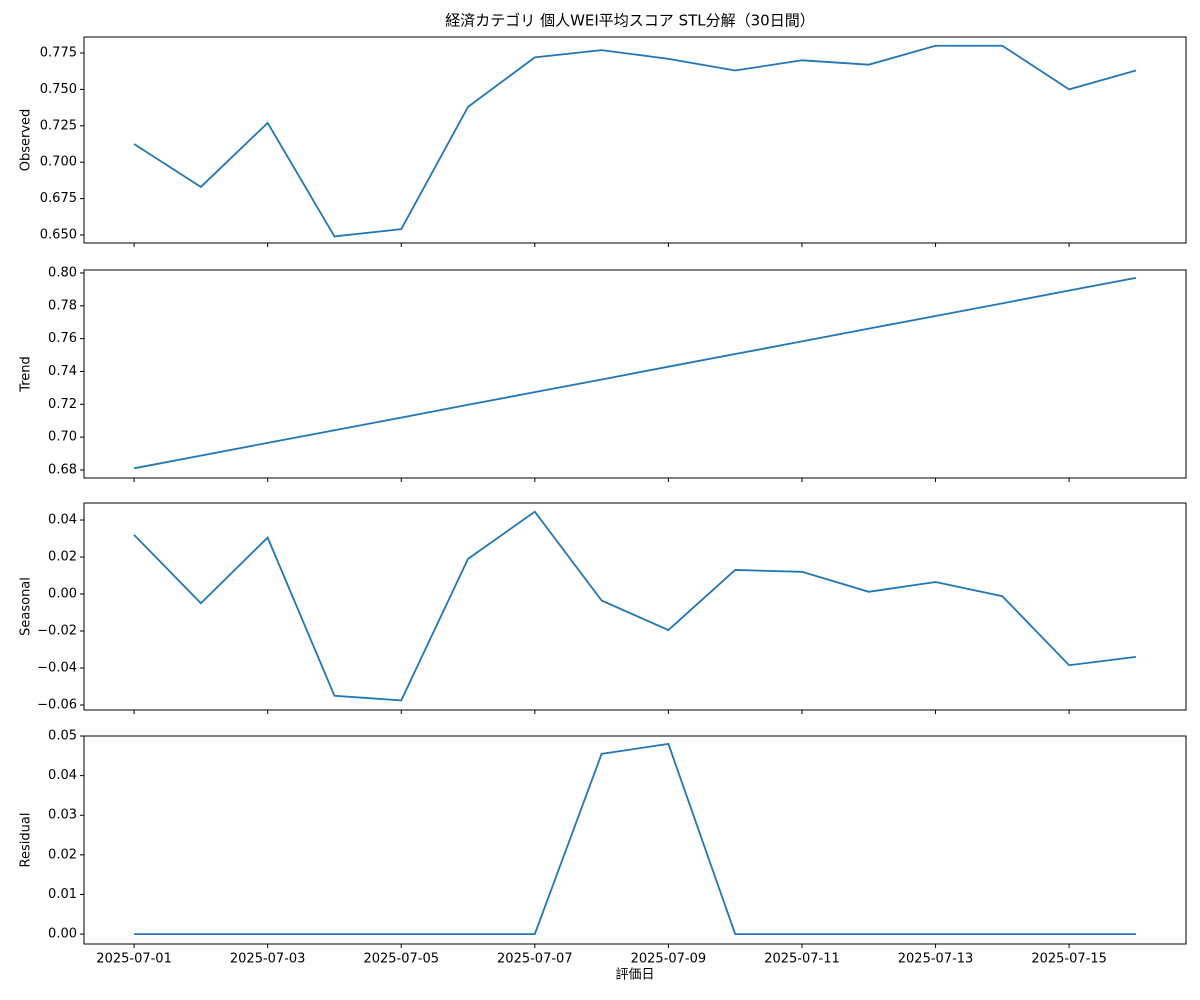  What do you see at coordinates (62, 736) in the screenshot?
I see `y-tick-label: 0.05` at bounding box center [62, 736].